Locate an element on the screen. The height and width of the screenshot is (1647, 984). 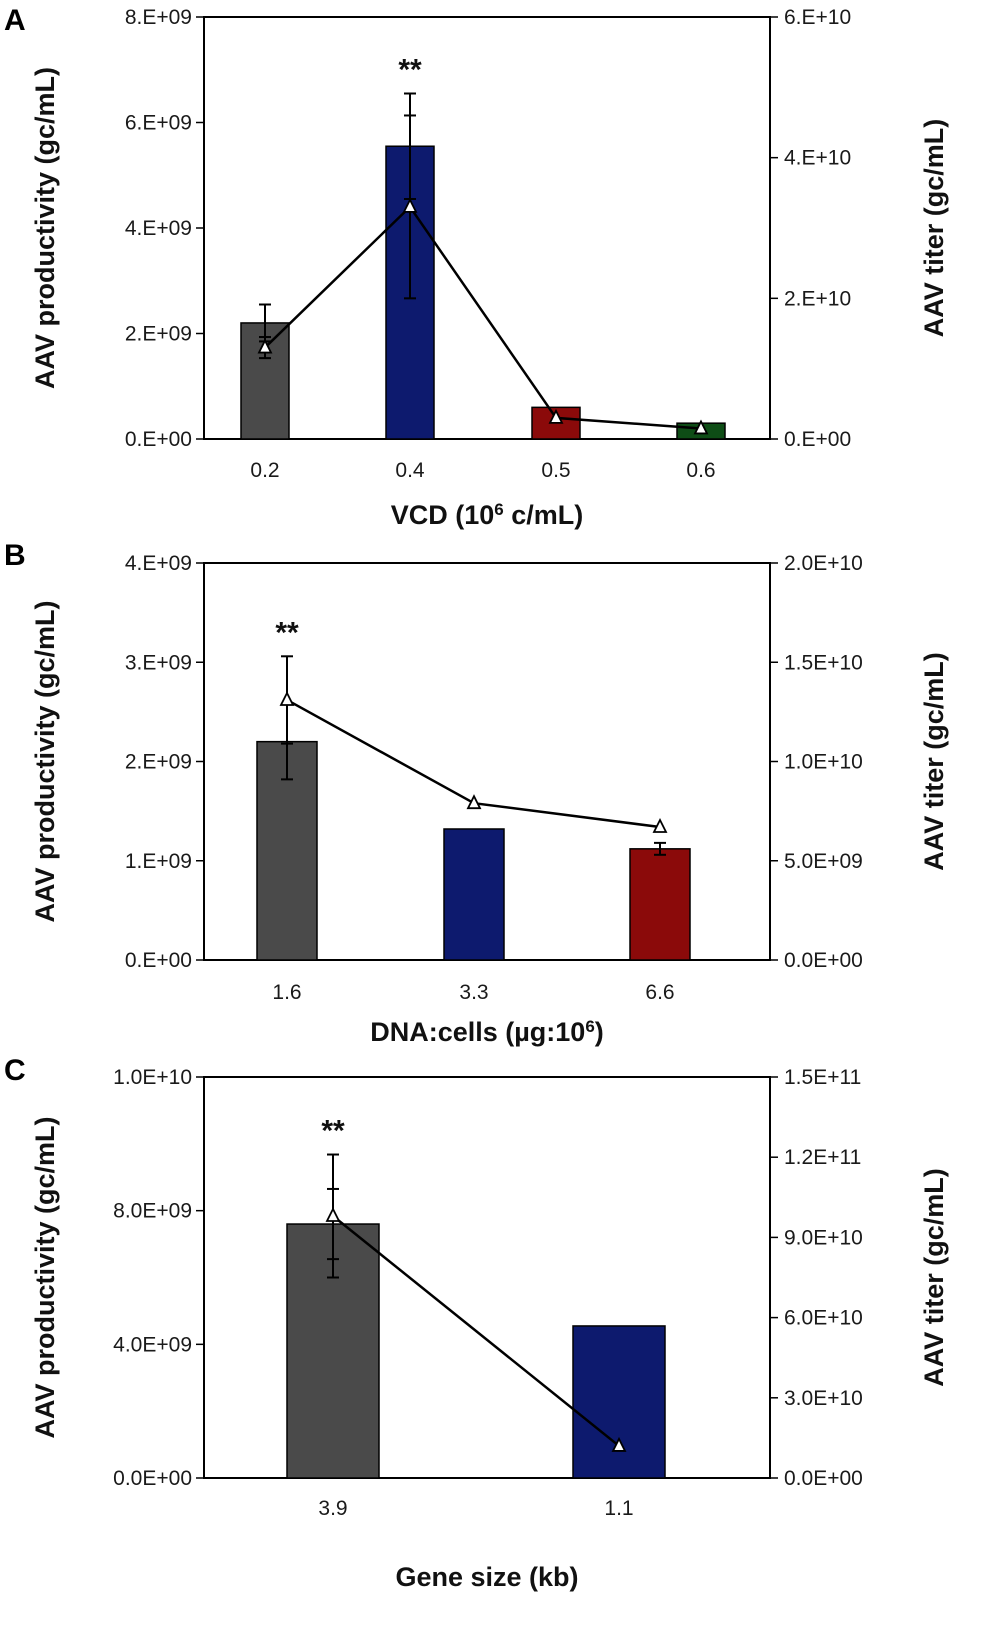
right-tick-label: 6.0E+10 is located at coordinates (823, 1318).